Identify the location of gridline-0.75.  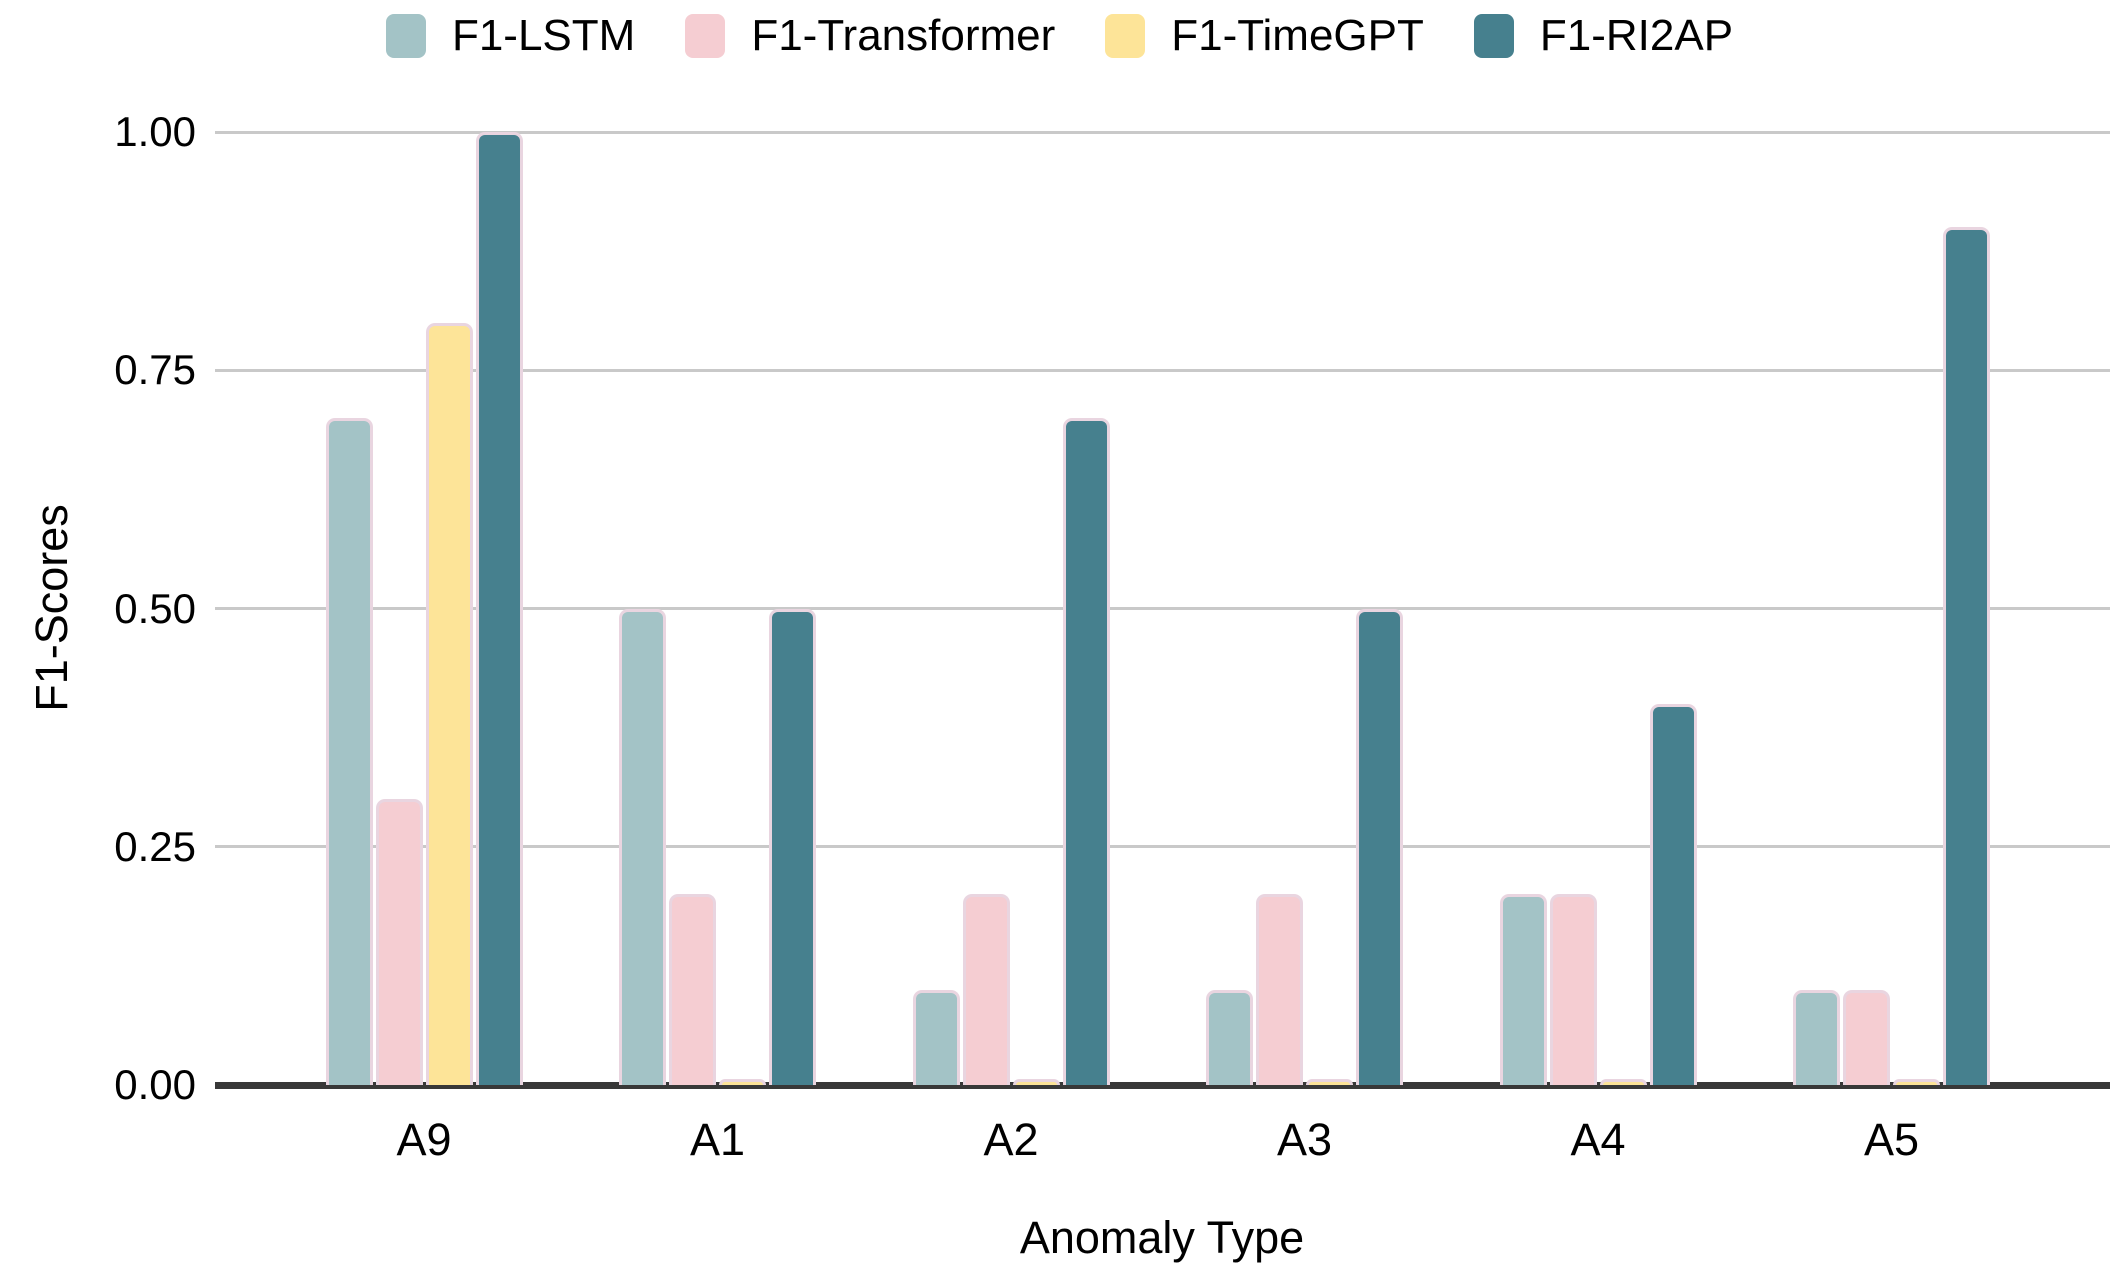
(1162, 370).